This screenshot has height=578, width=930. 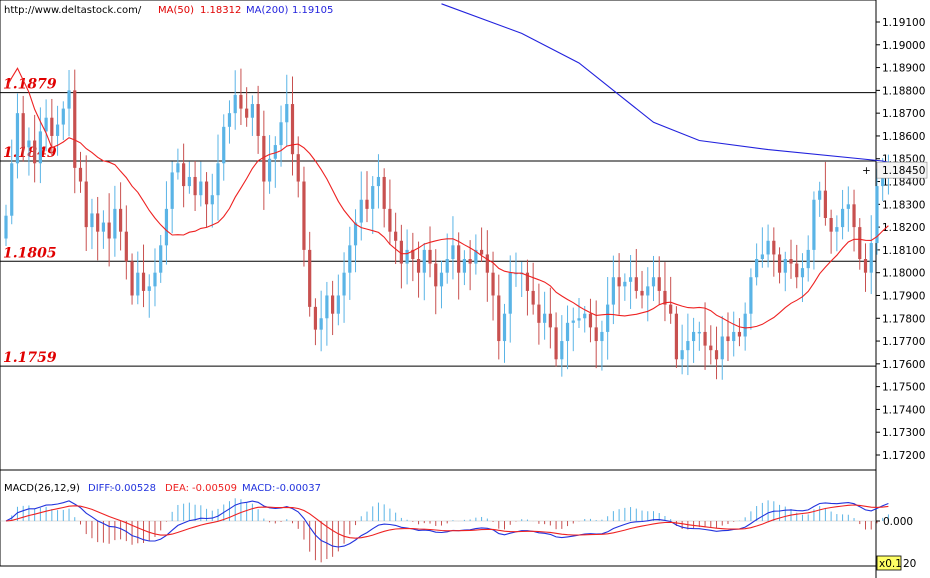 I want to click on price-tick-label: 1.19100, so click(x=903, y=23).